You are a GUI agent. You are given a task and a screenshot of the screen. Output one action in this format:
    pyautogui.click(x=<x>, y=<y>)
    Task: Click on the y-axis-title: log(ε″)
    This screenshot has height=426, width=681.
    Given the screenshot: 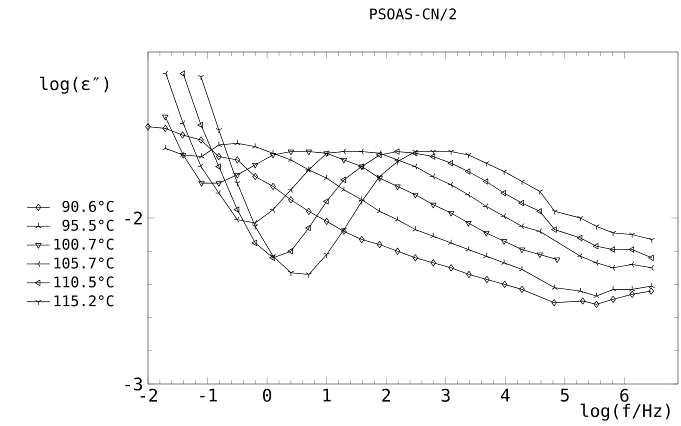 What is the action you would take?
    pyautogui.click(x=74, y=85)
    